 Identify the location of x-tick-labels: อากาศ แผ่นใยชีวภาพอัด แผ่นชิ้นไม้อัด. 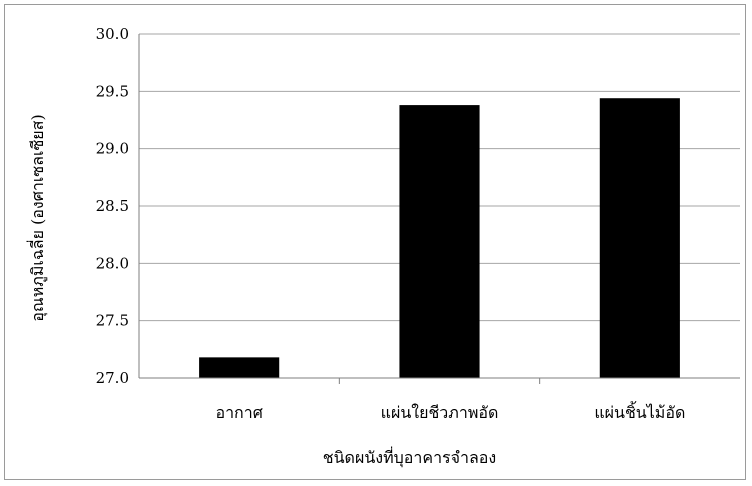
(450, 400).